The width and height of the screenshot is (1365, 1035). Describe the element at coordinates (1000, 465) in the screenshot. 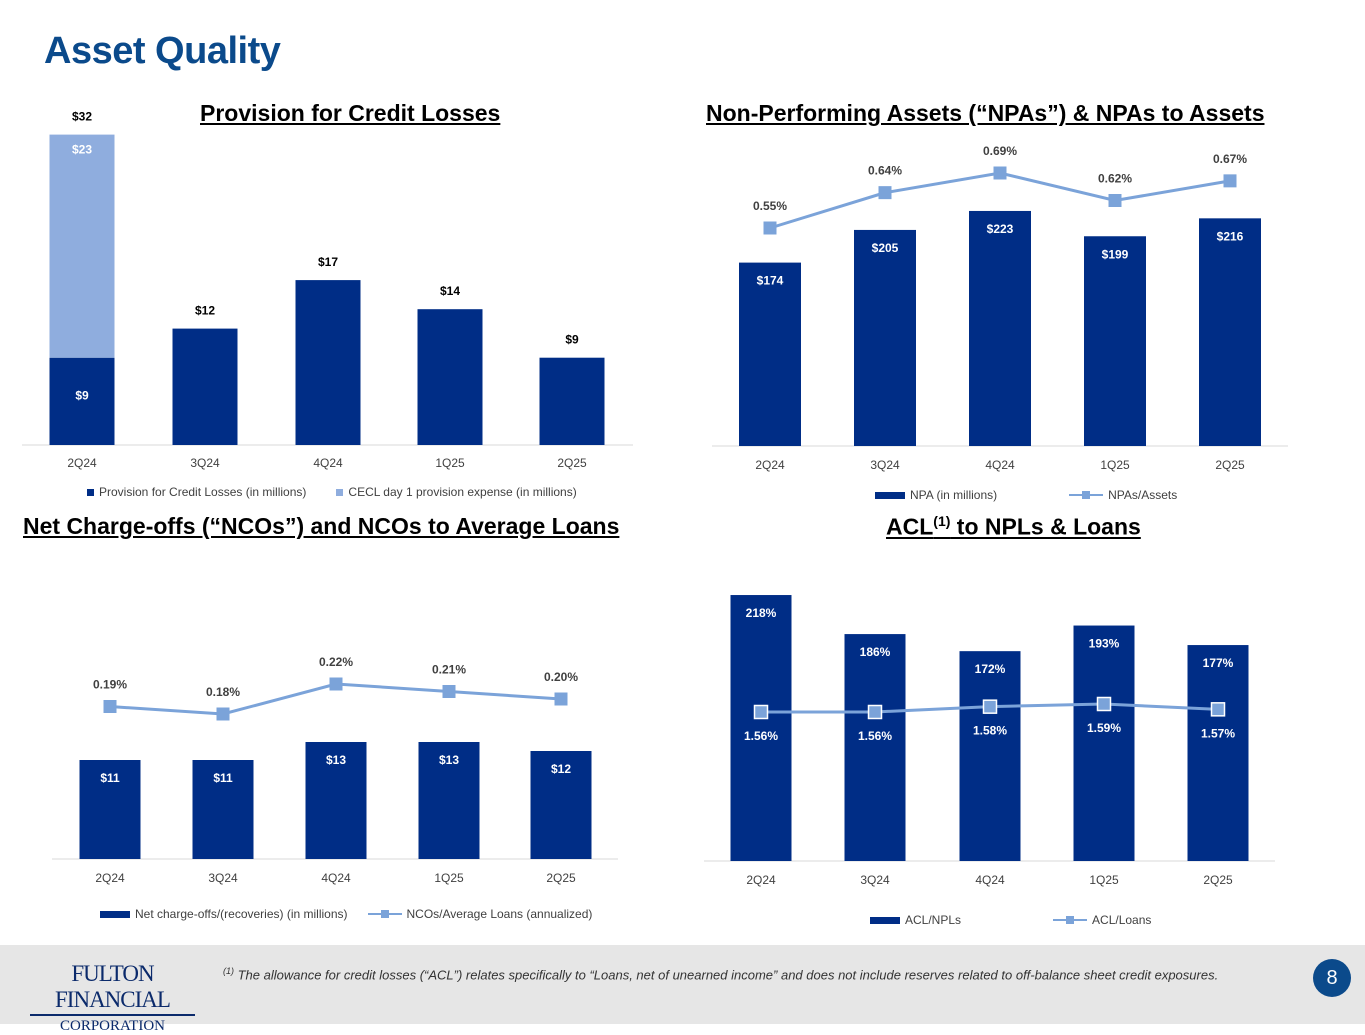

I see `npa-tick-4Q24: 4Q24` at that location.